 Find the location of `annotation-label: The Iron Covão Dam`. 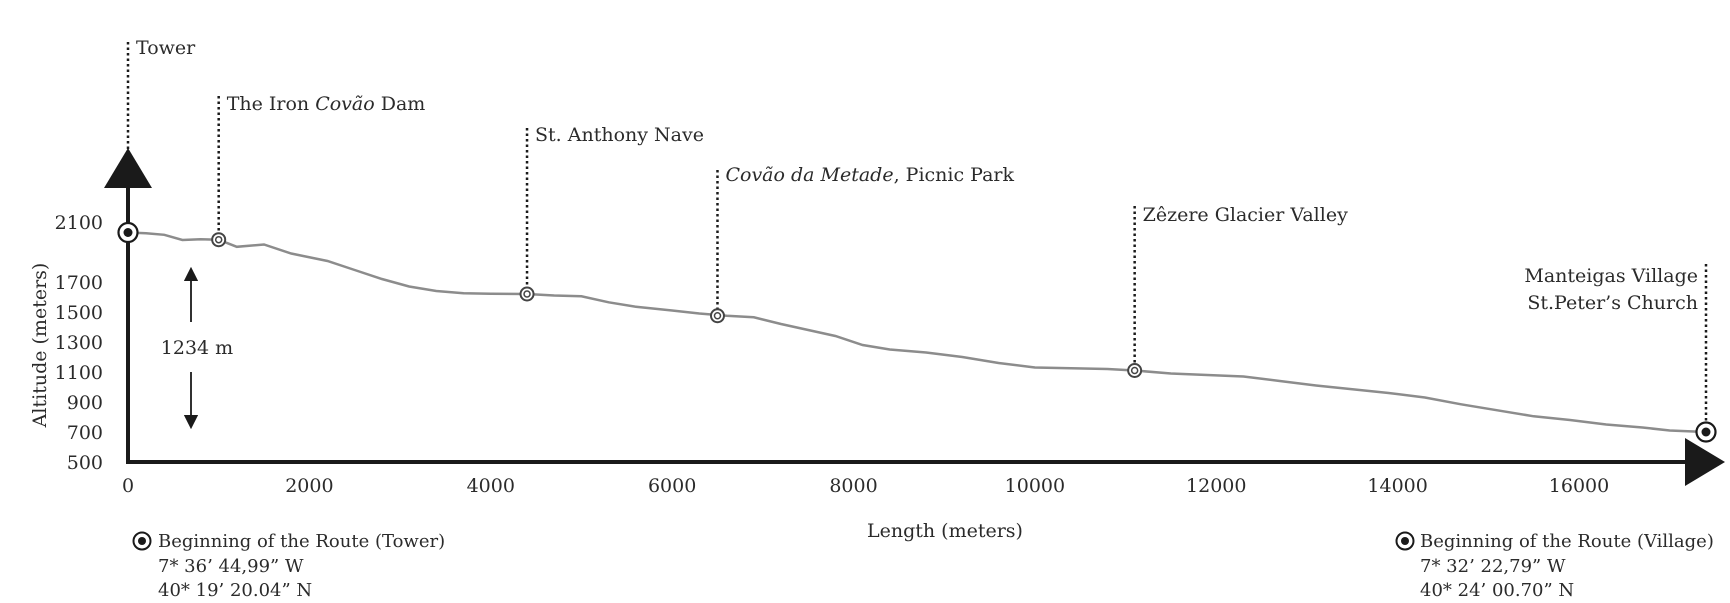

annotation-label: The Iron Covão Dam is located at coordinates (326, 104).